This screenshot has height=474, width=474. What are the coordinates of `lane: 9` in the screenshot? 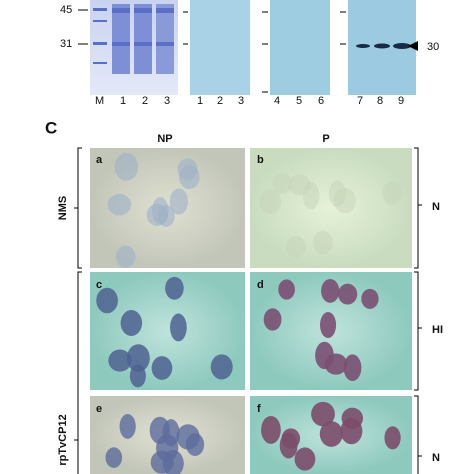 It's located at (401, 101).